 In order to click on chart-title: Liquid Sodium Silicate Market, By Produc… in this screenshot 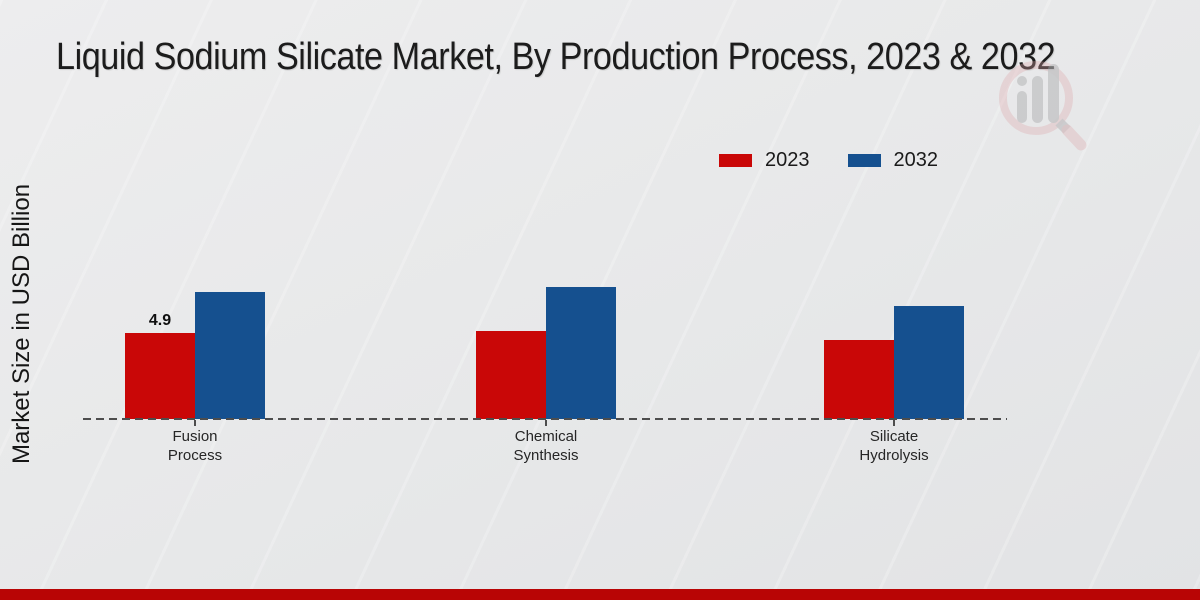, I will do `click(556, 57)`.